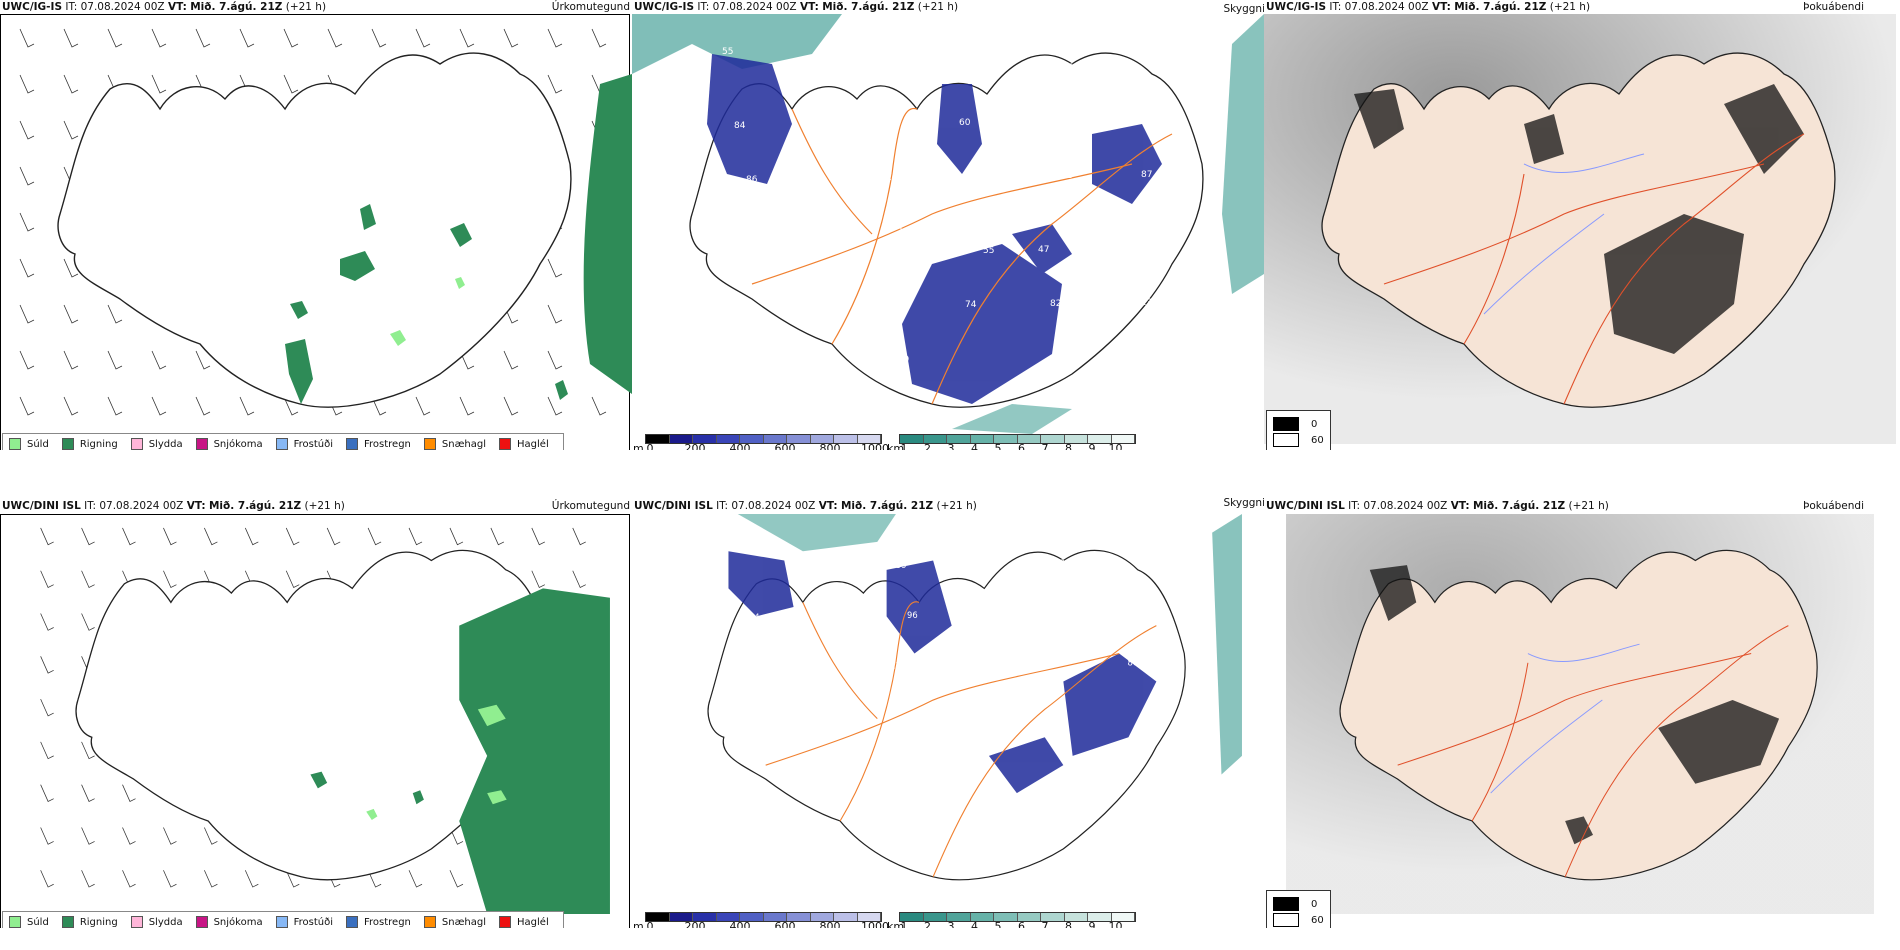  I want to click on legend-item: Rigning, so click(89, 444).